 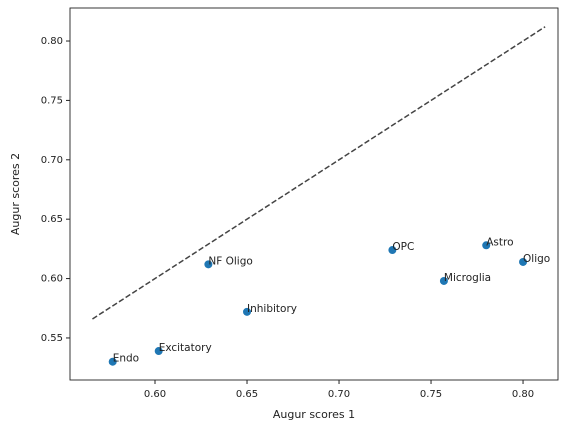 What do you see at coordinates (52, 41) in the screenshot?
I see `y-tick-label: 0.80` at bounding box center [52, 41].